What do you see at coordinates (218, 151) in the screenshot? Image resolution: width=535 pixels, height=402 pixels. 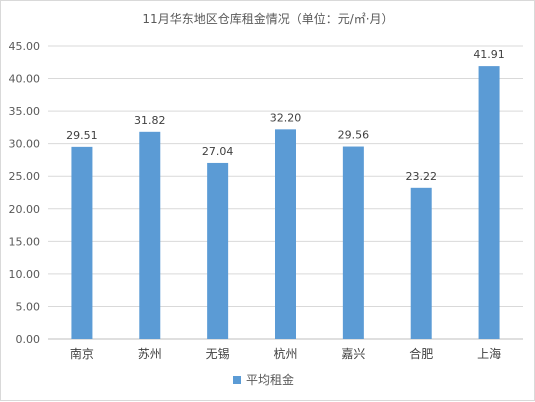 I see `data-label: 27.04` at bounding box center [218, 151].